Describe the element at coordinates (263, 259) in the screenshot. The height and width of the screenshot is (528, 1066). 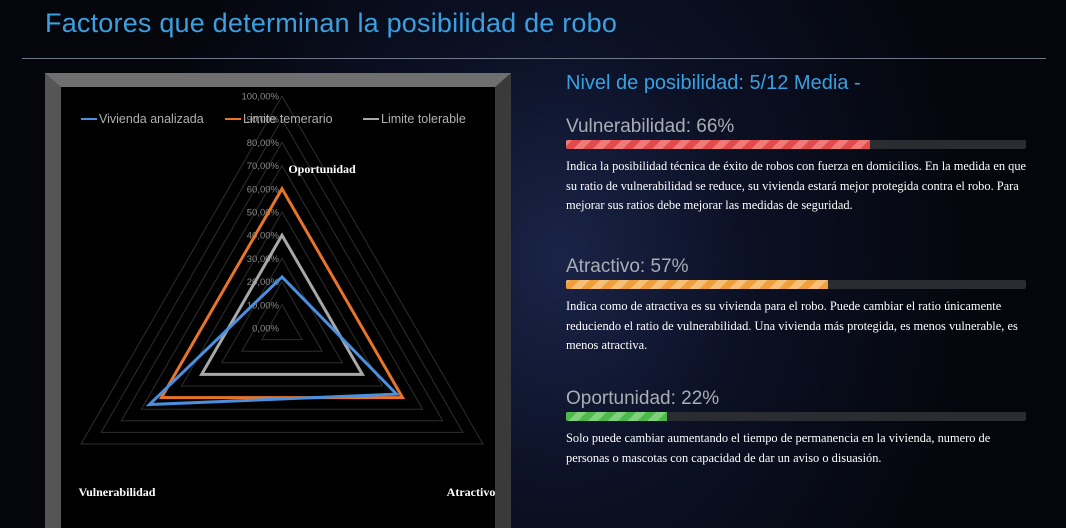
I see `radial-tick-label: 30,00%` at that location.